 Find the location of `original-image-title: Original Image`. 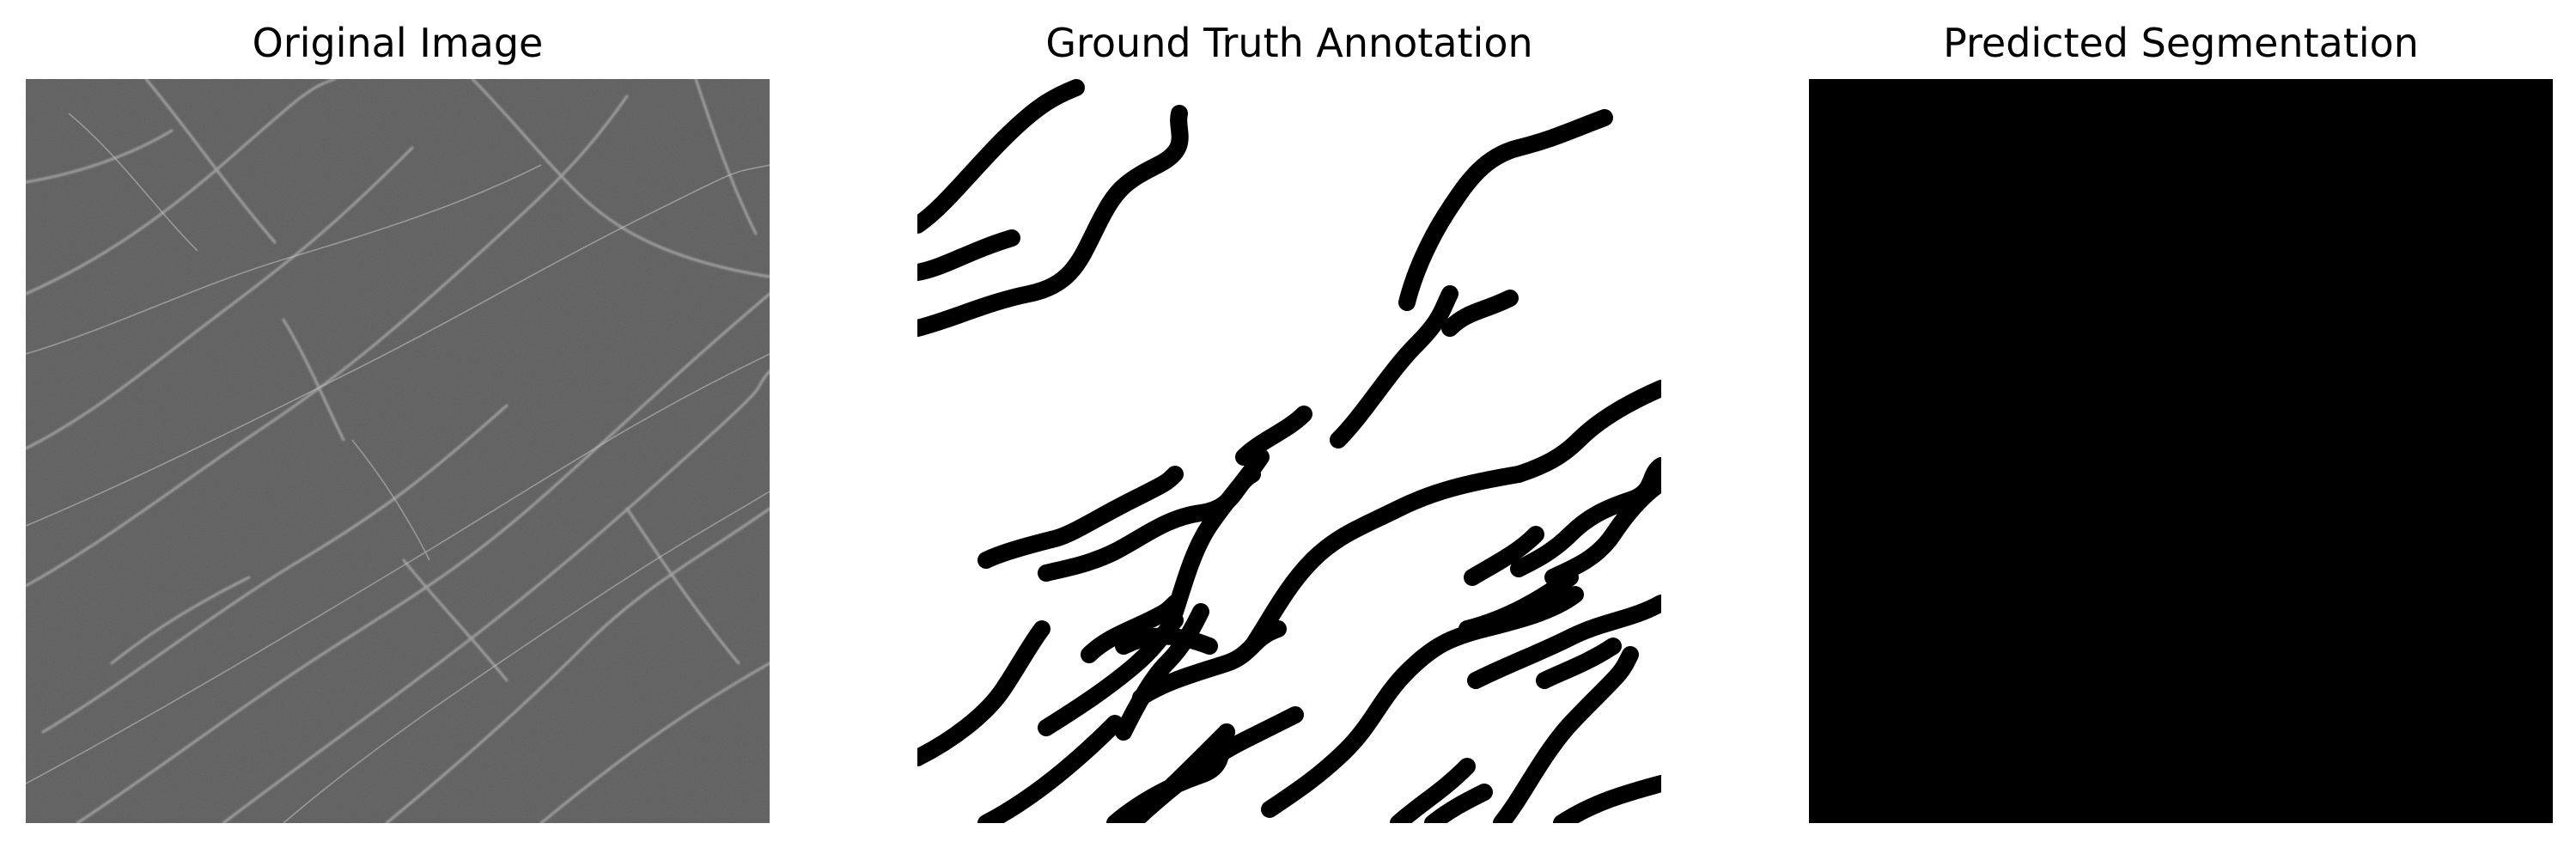

original-image-title: Original Image is located at coordinates (398, 43).